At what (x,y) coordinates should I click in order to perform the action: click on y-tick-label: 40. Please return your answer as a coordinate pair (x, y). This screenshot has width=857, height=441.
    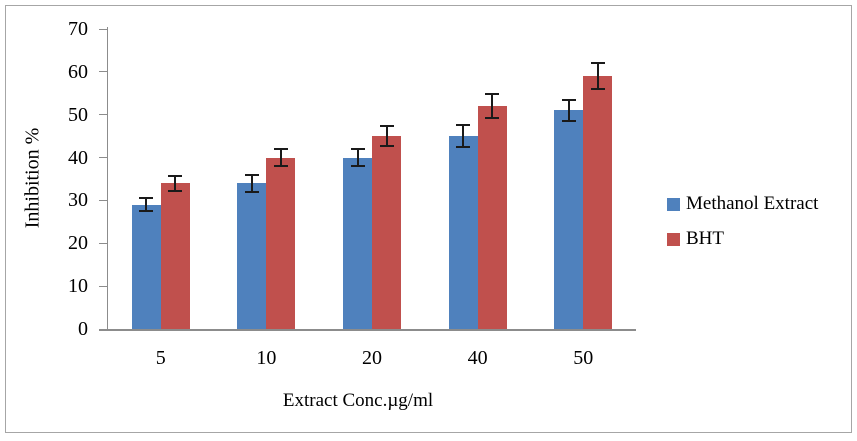
    Looking at the image, I should click on (78, 157).